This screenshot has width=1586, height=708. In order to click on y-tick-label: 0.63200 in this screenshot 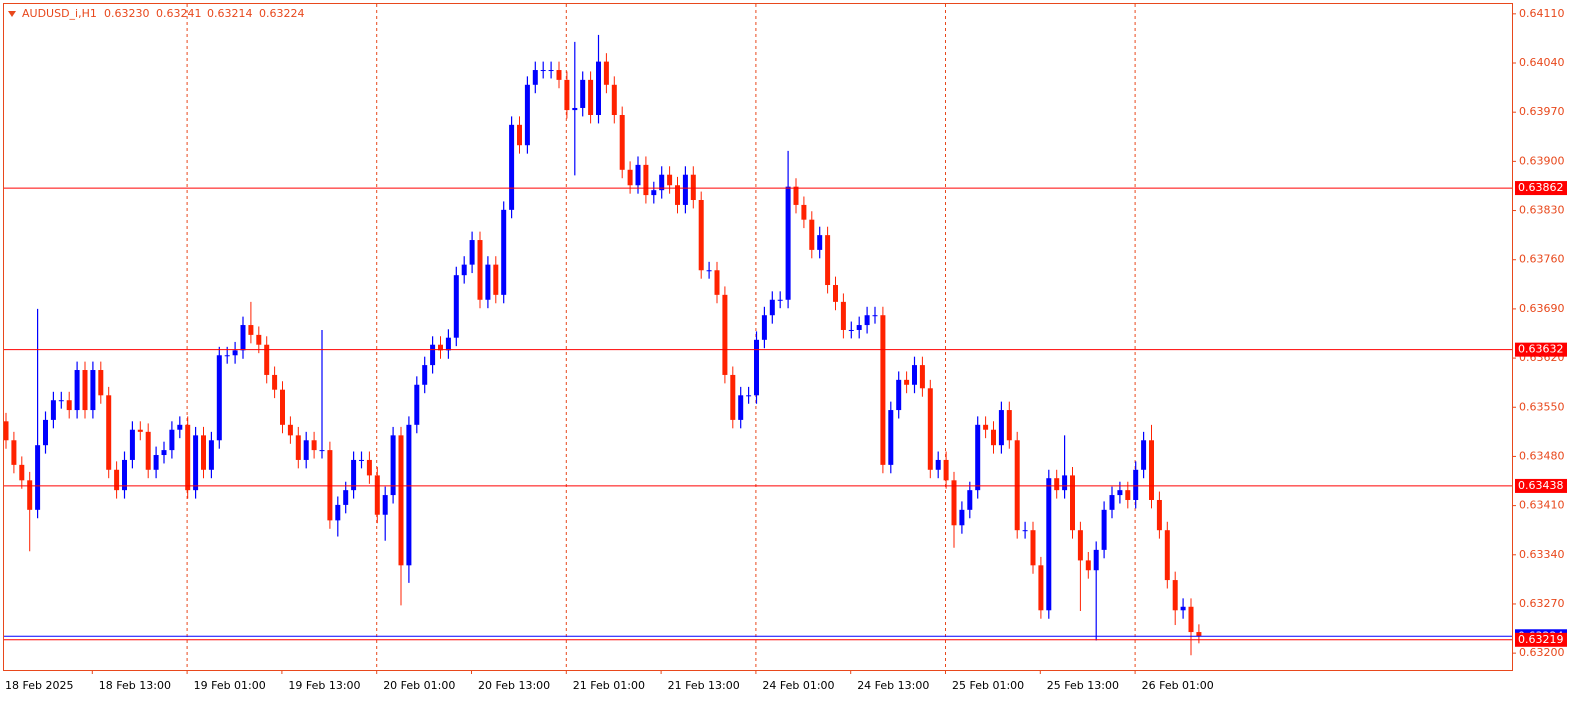, I will do `click(1542, 652)`.